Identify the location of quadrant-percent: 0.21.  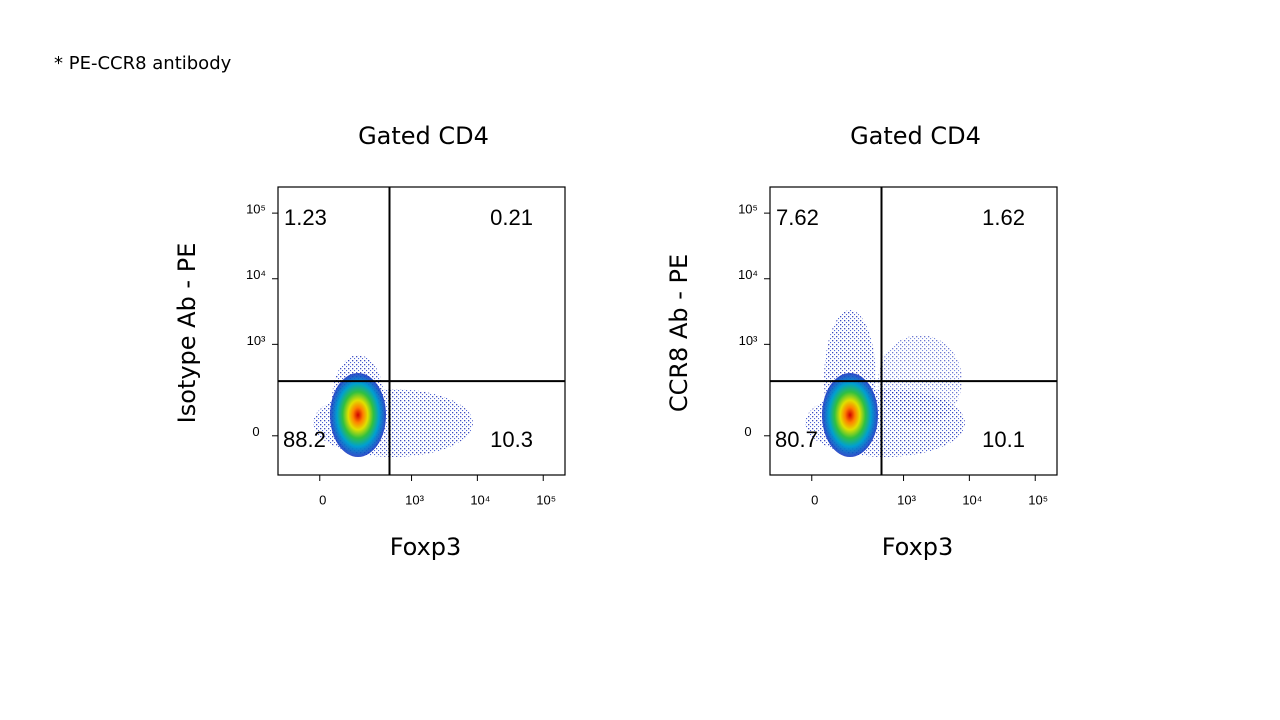
(511, 217).